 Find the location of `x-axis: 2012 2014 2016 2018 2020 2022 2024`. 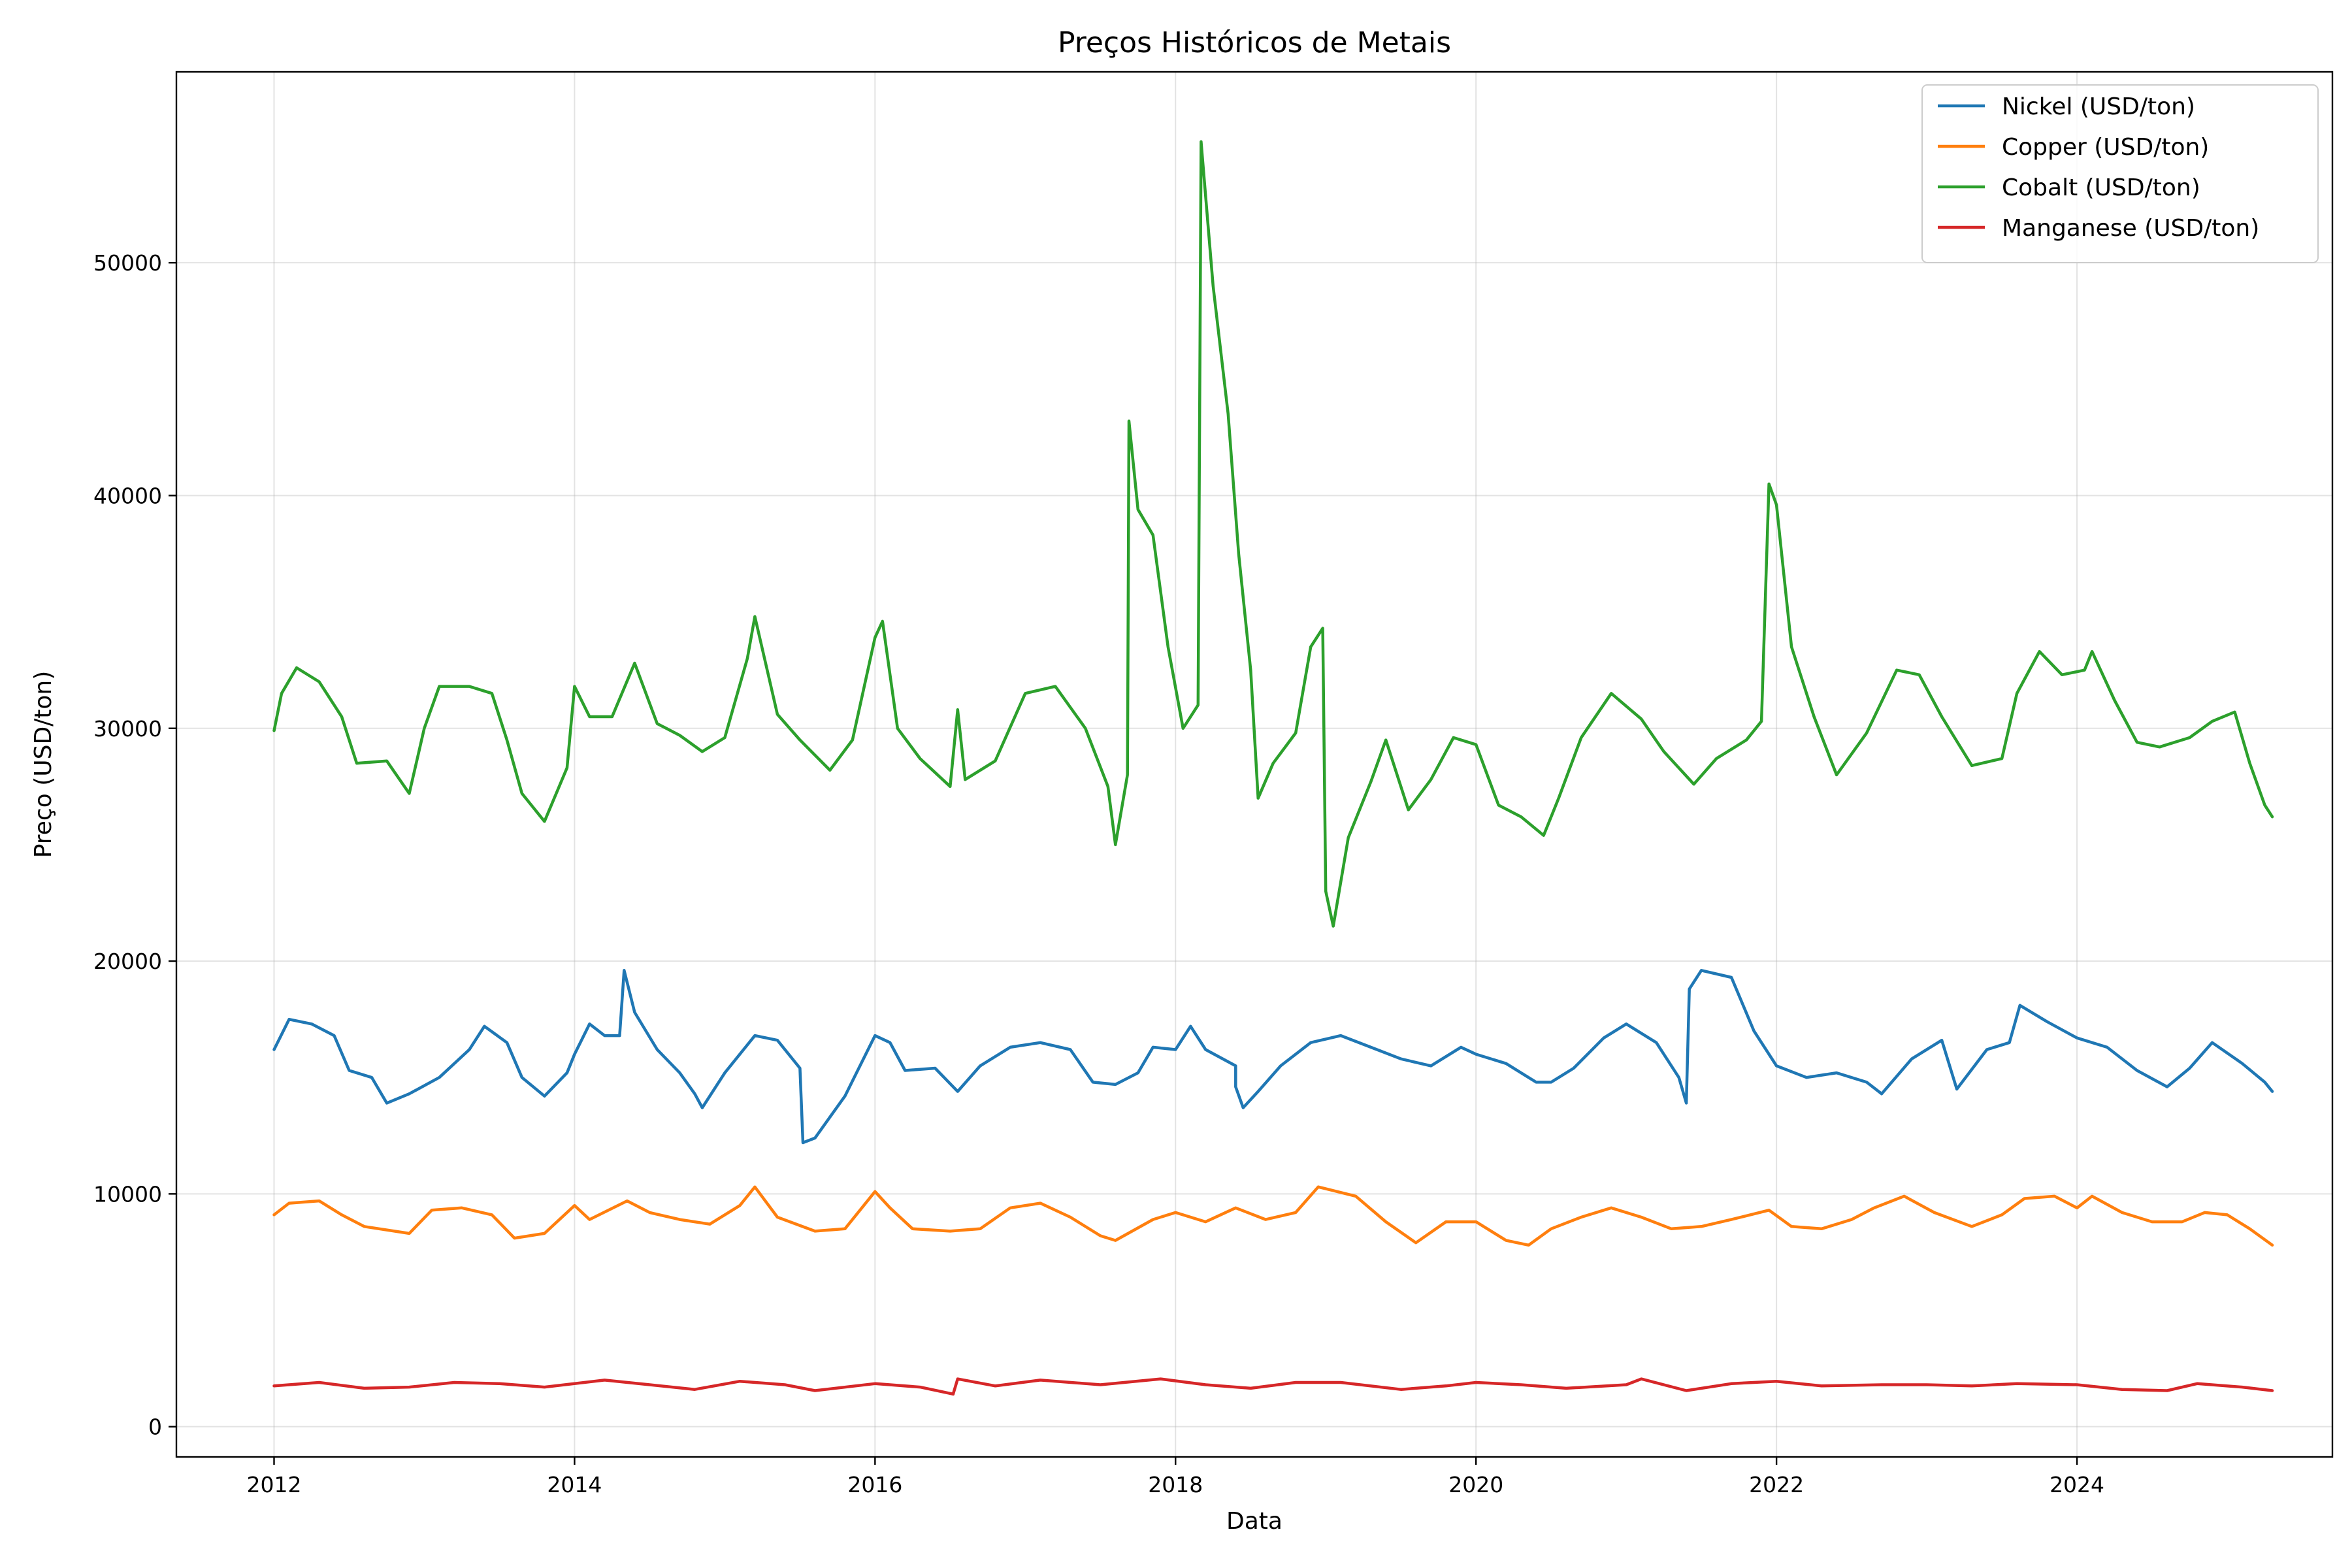

x-axis: 2012 2014 2016 2018 2020 2022 2024 is located at coordinates (1175, 1477).